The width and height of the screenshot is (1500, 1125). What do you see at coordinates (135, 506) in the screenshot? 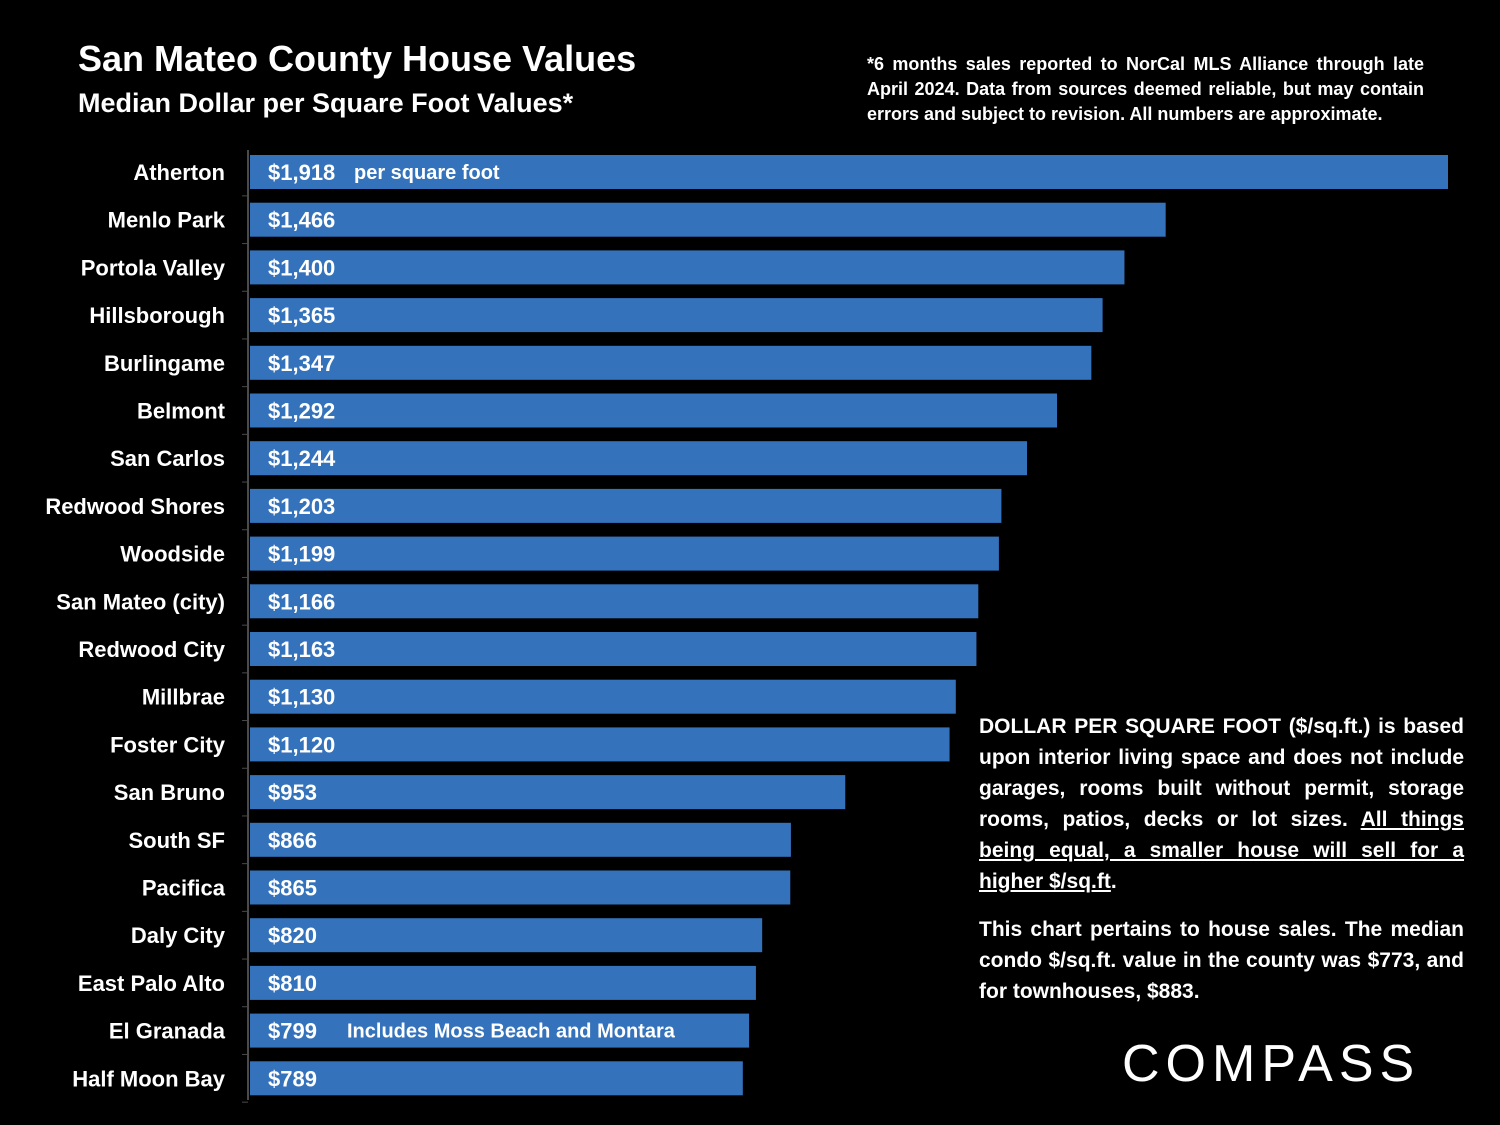
I see `category-label-redwood-shores: Redwood Shores` at bounding box center [135, 506].